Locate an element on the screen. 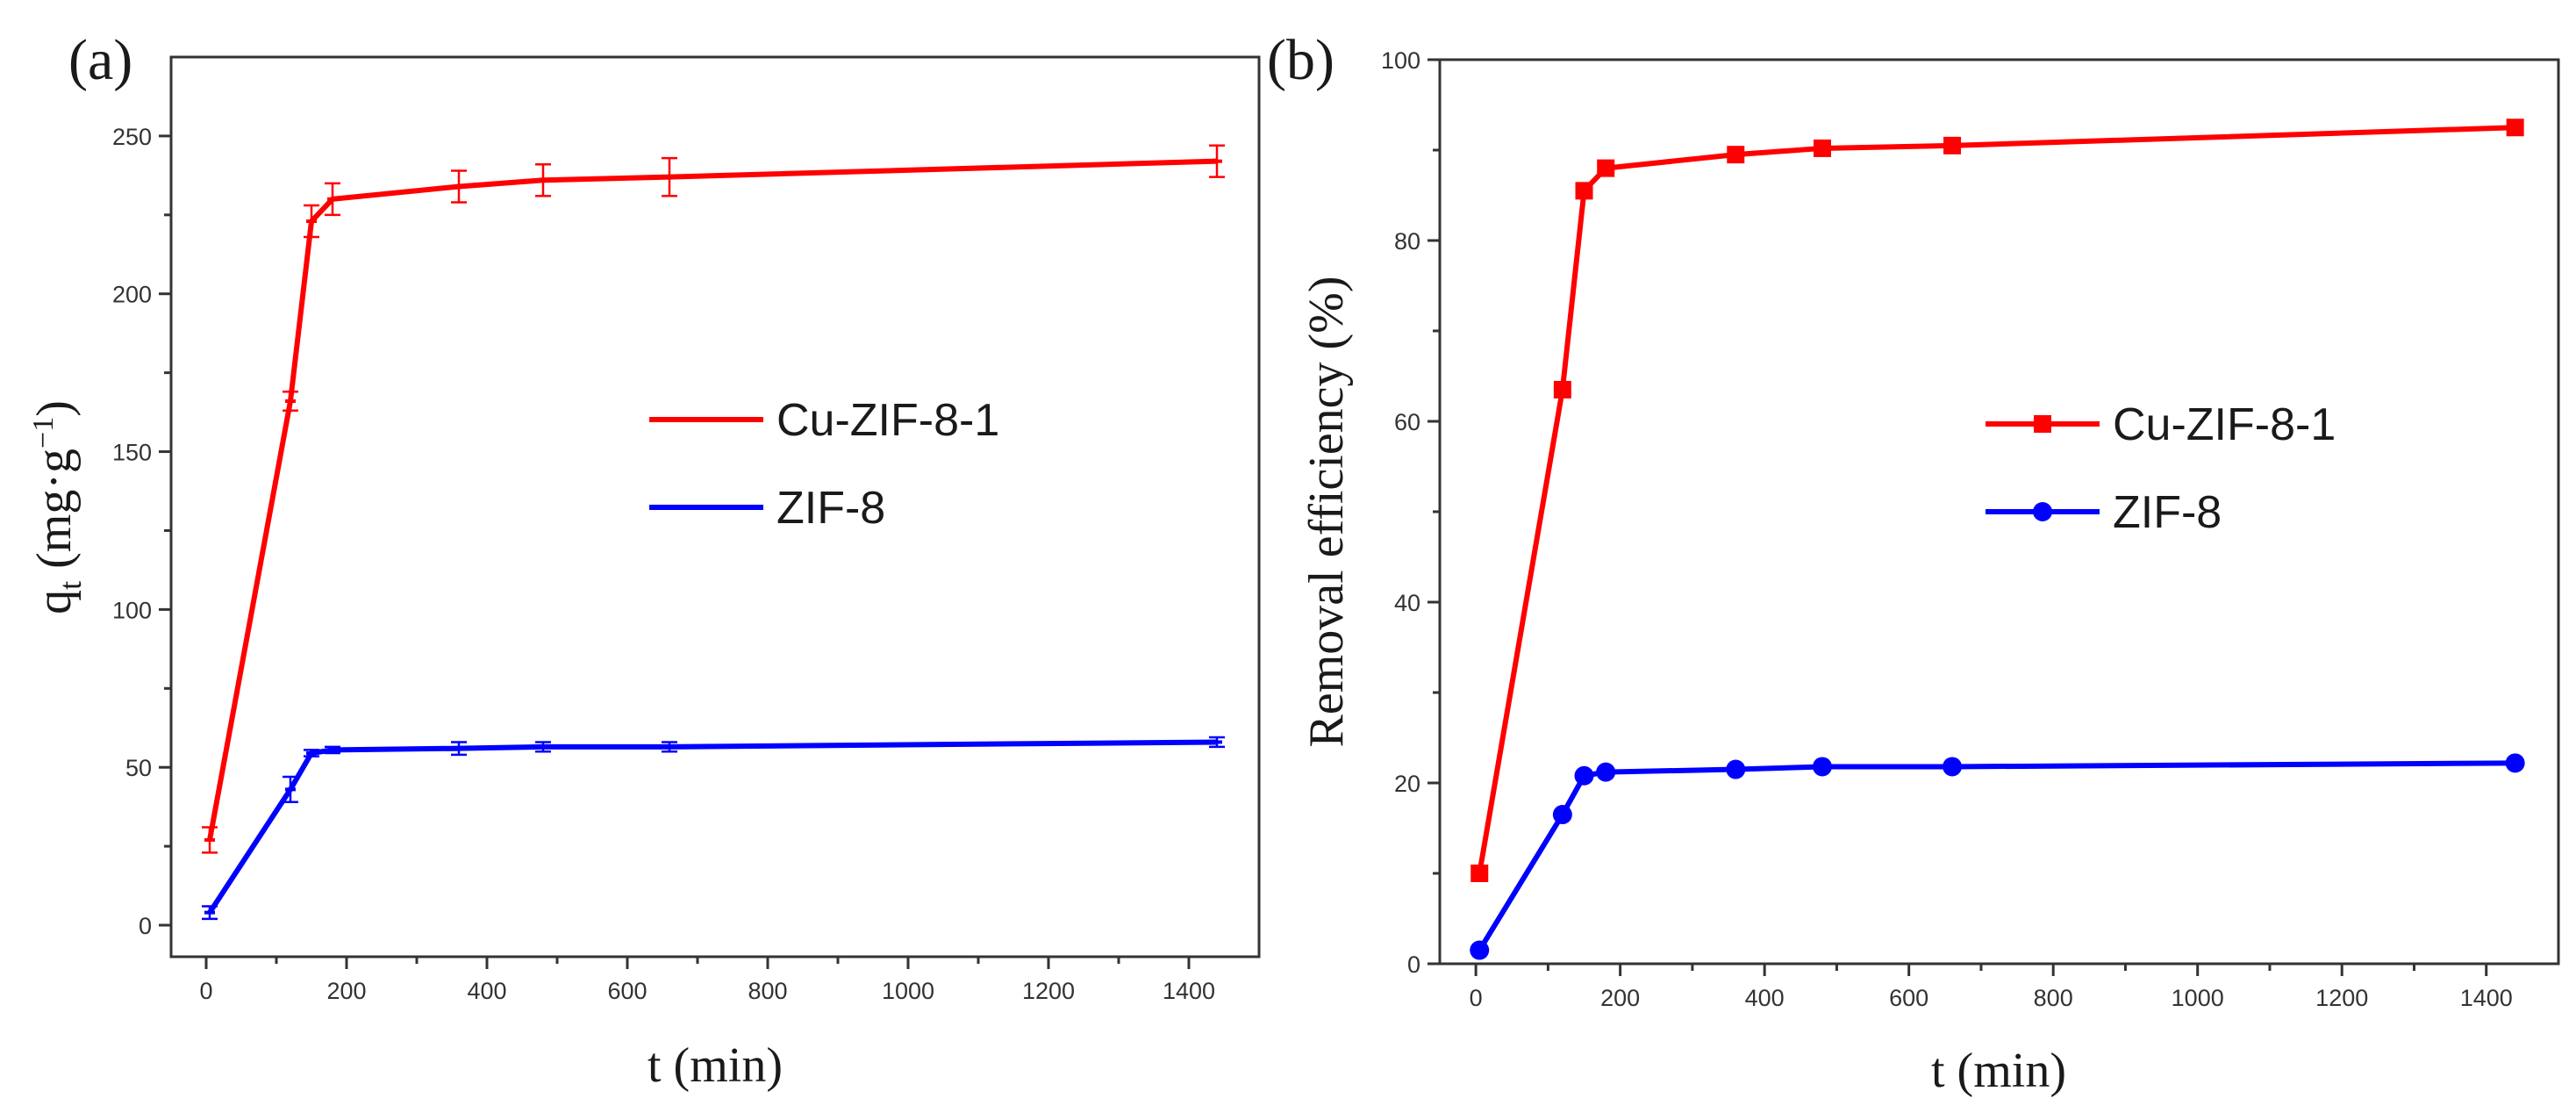 This screenshot has height=1120, width=2576. y-tick-label: 200 is located at coordinates (132, 295).